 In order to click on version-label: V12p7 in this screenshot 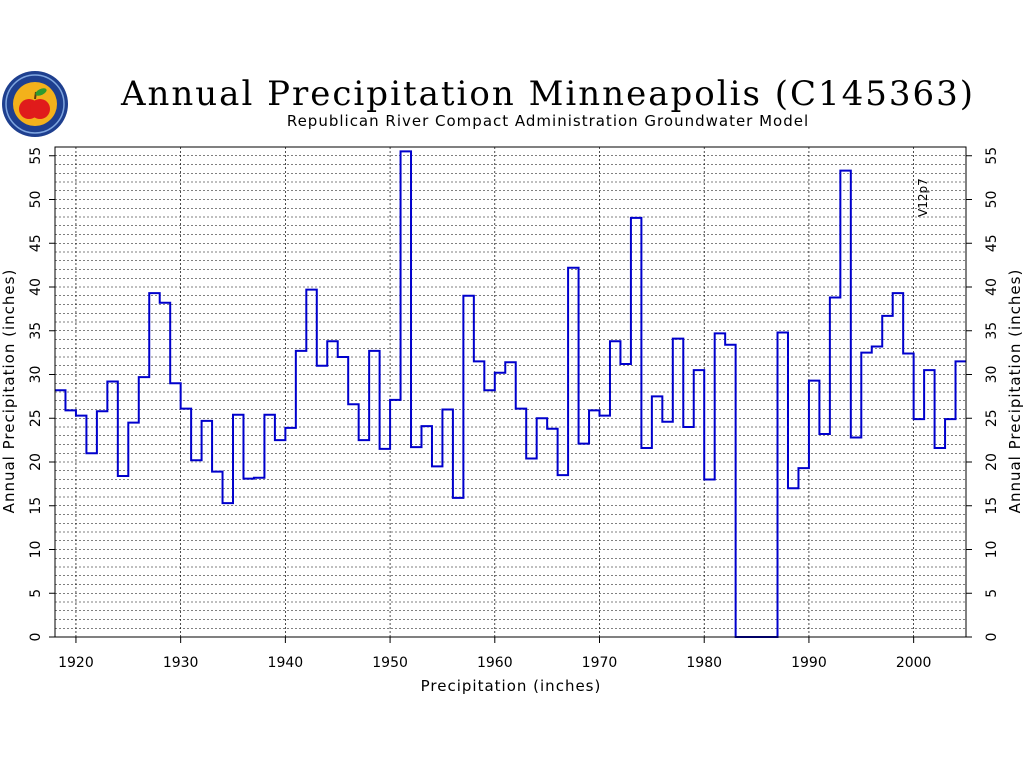, I will do `click(923, 197)`.